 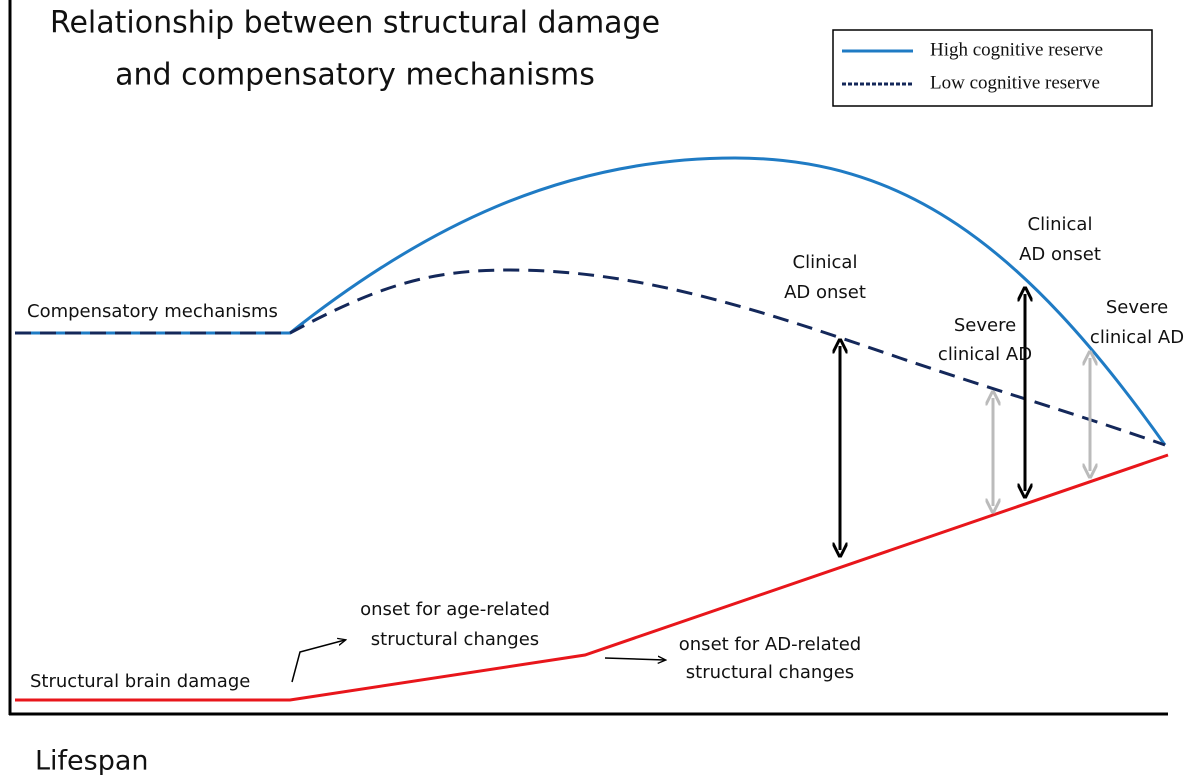 I want to click on curve-label: Structural brain damage, so click(x=140, y=681).